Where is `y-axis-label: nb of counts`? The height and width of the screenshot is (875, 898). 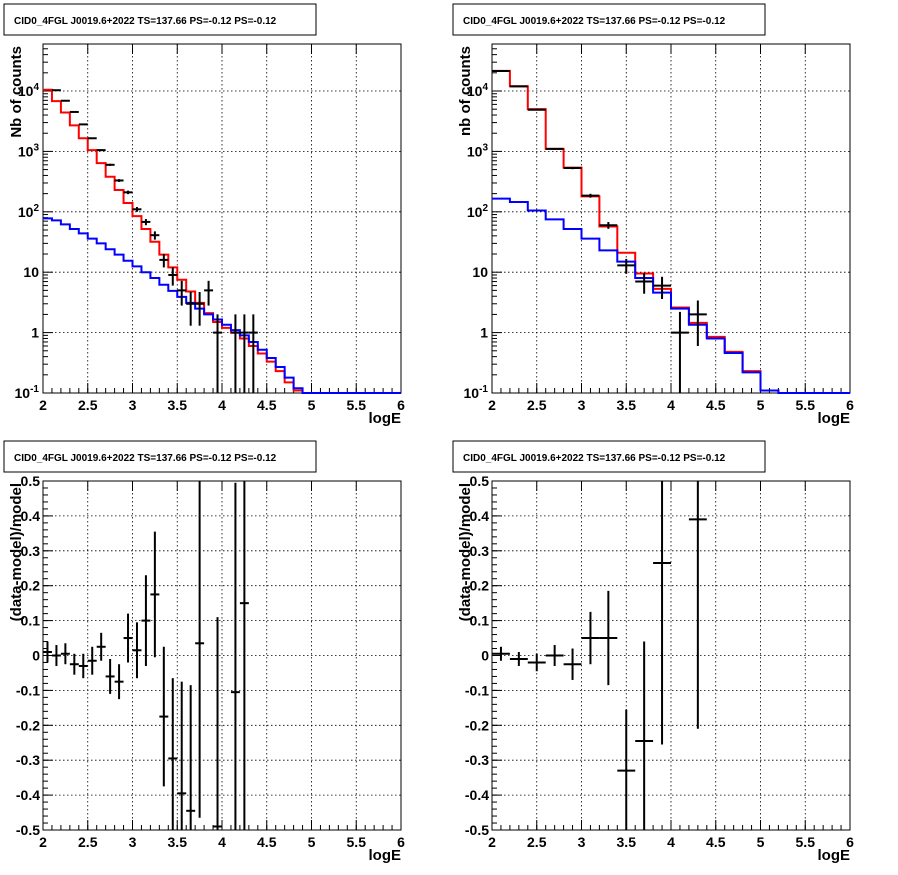 y-axis-label: nb of counts is located at coordinates (465, 91).